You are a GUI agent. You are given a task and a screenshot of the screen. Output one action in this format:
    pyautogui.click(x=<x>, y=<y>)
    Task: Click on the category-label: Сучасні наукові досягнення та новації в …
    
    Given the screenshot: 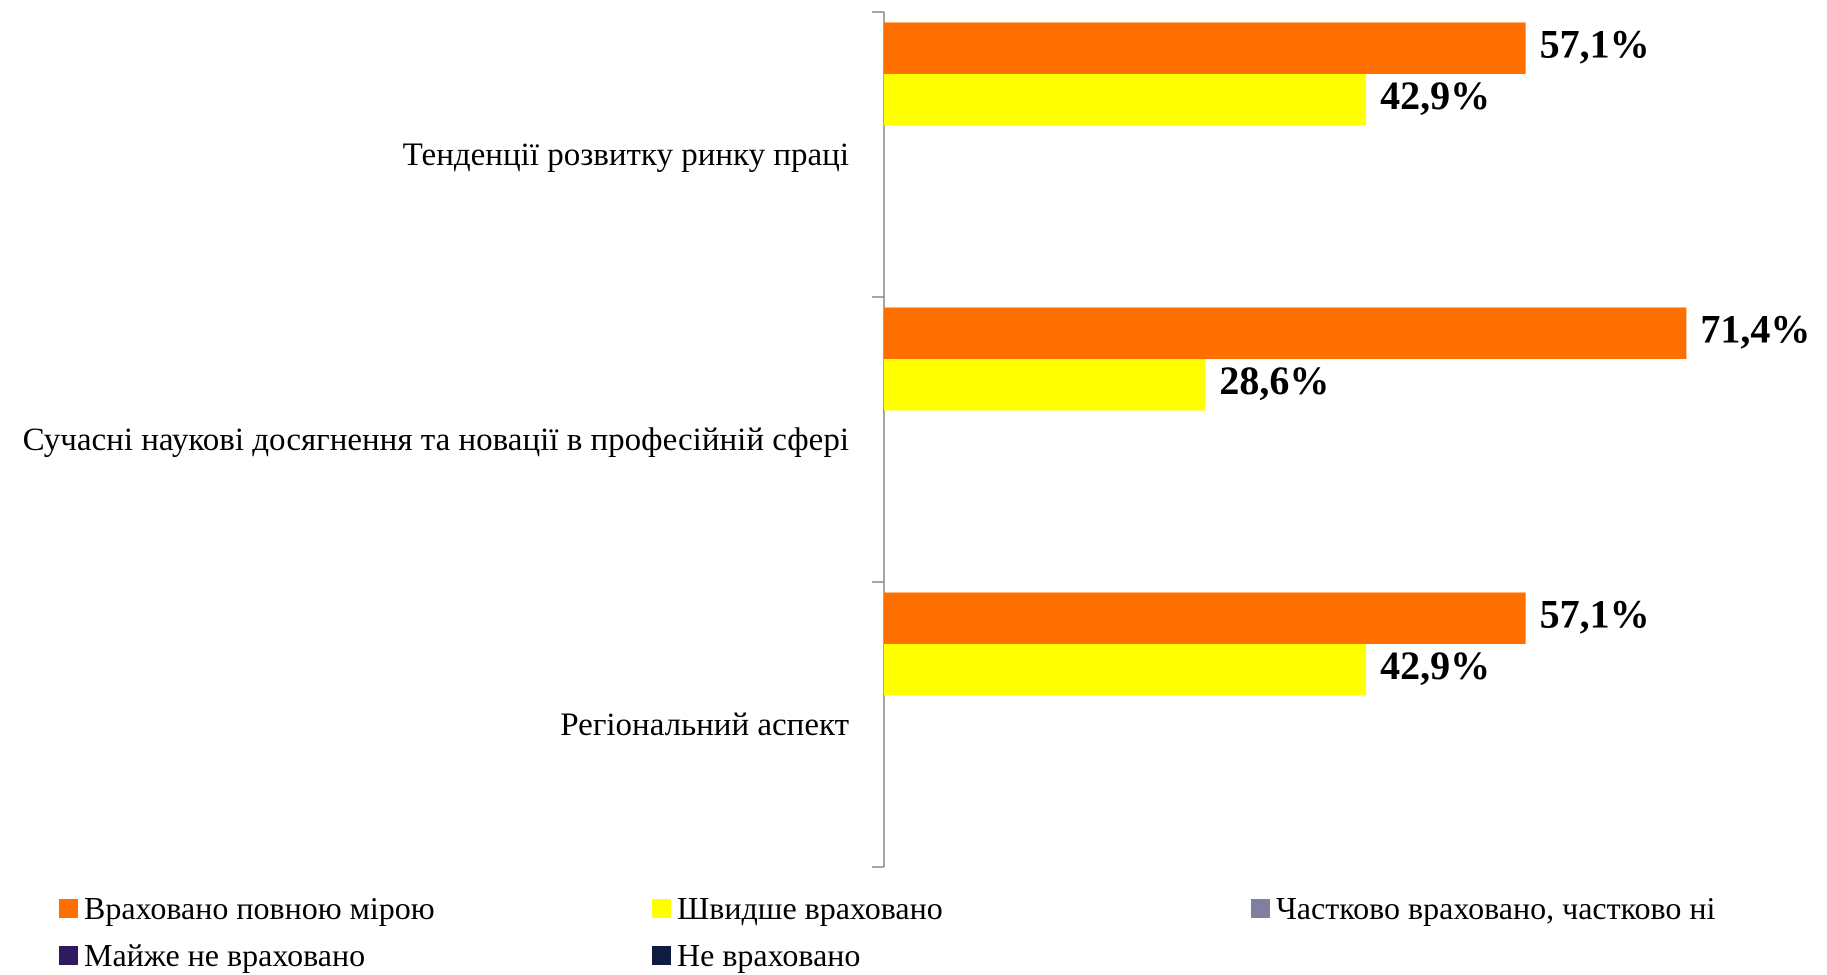 What is the action you would take?
    pyautogui.click(x=429, y=440)
    